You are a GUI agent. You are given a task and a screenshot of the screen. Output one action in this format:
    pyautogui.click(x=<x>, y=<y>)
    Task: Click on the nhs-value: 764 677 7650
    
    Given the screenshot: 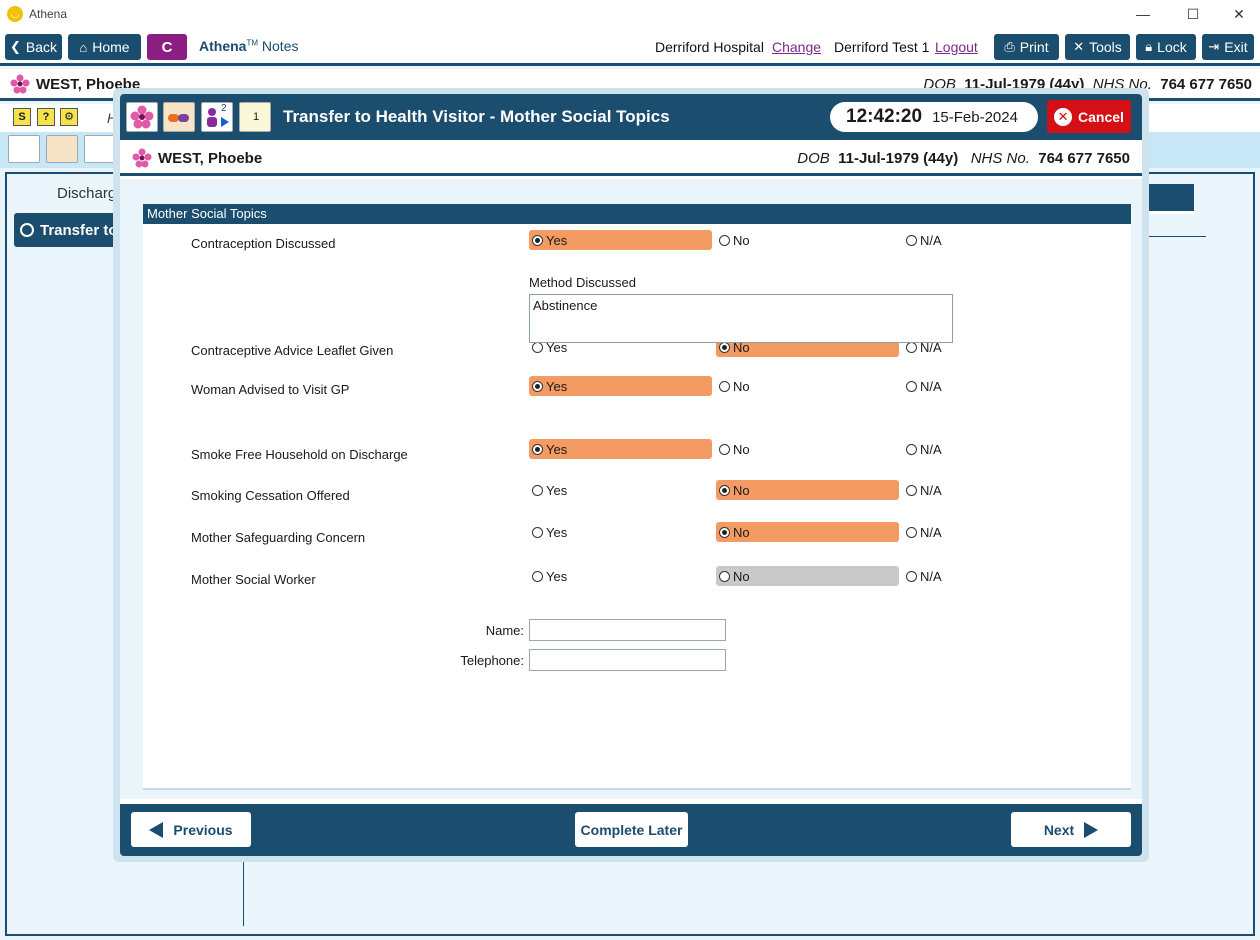 What is the action you would take?
    pyautogui.click(x=1084, y=158)
    